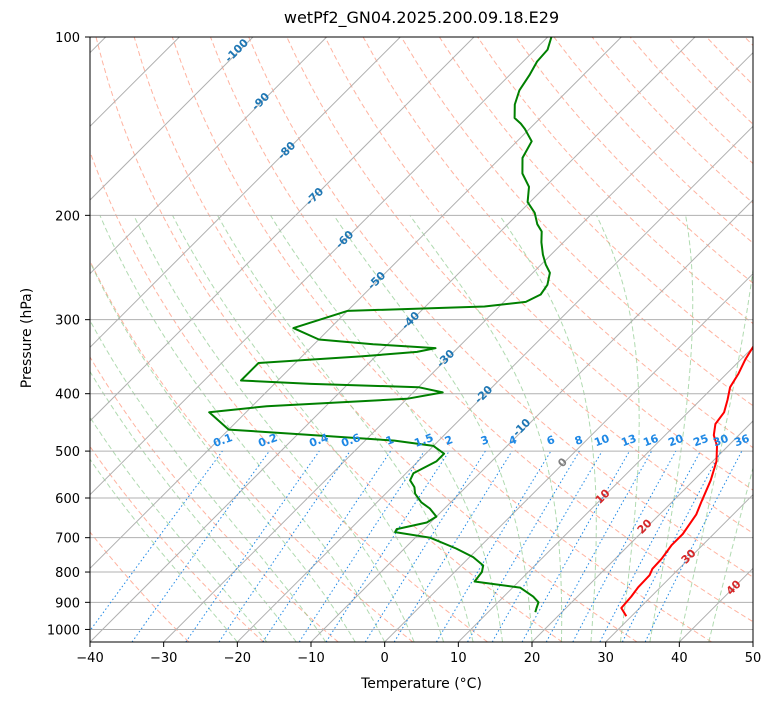 This screenshot has width=775, height=712. Describe the element at coordinates (67, 38) in the screenshot. I see `y-tick-label: 100` at that location.